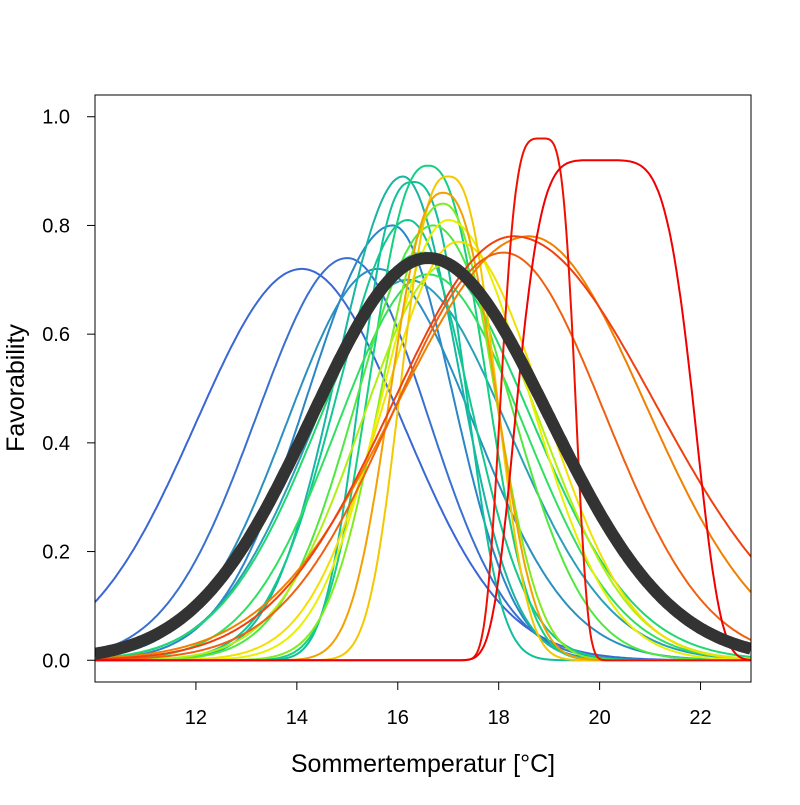 This screenshot has height=805, width=800. I want to click on y-tick-label: 0.6, so click(56, 335).